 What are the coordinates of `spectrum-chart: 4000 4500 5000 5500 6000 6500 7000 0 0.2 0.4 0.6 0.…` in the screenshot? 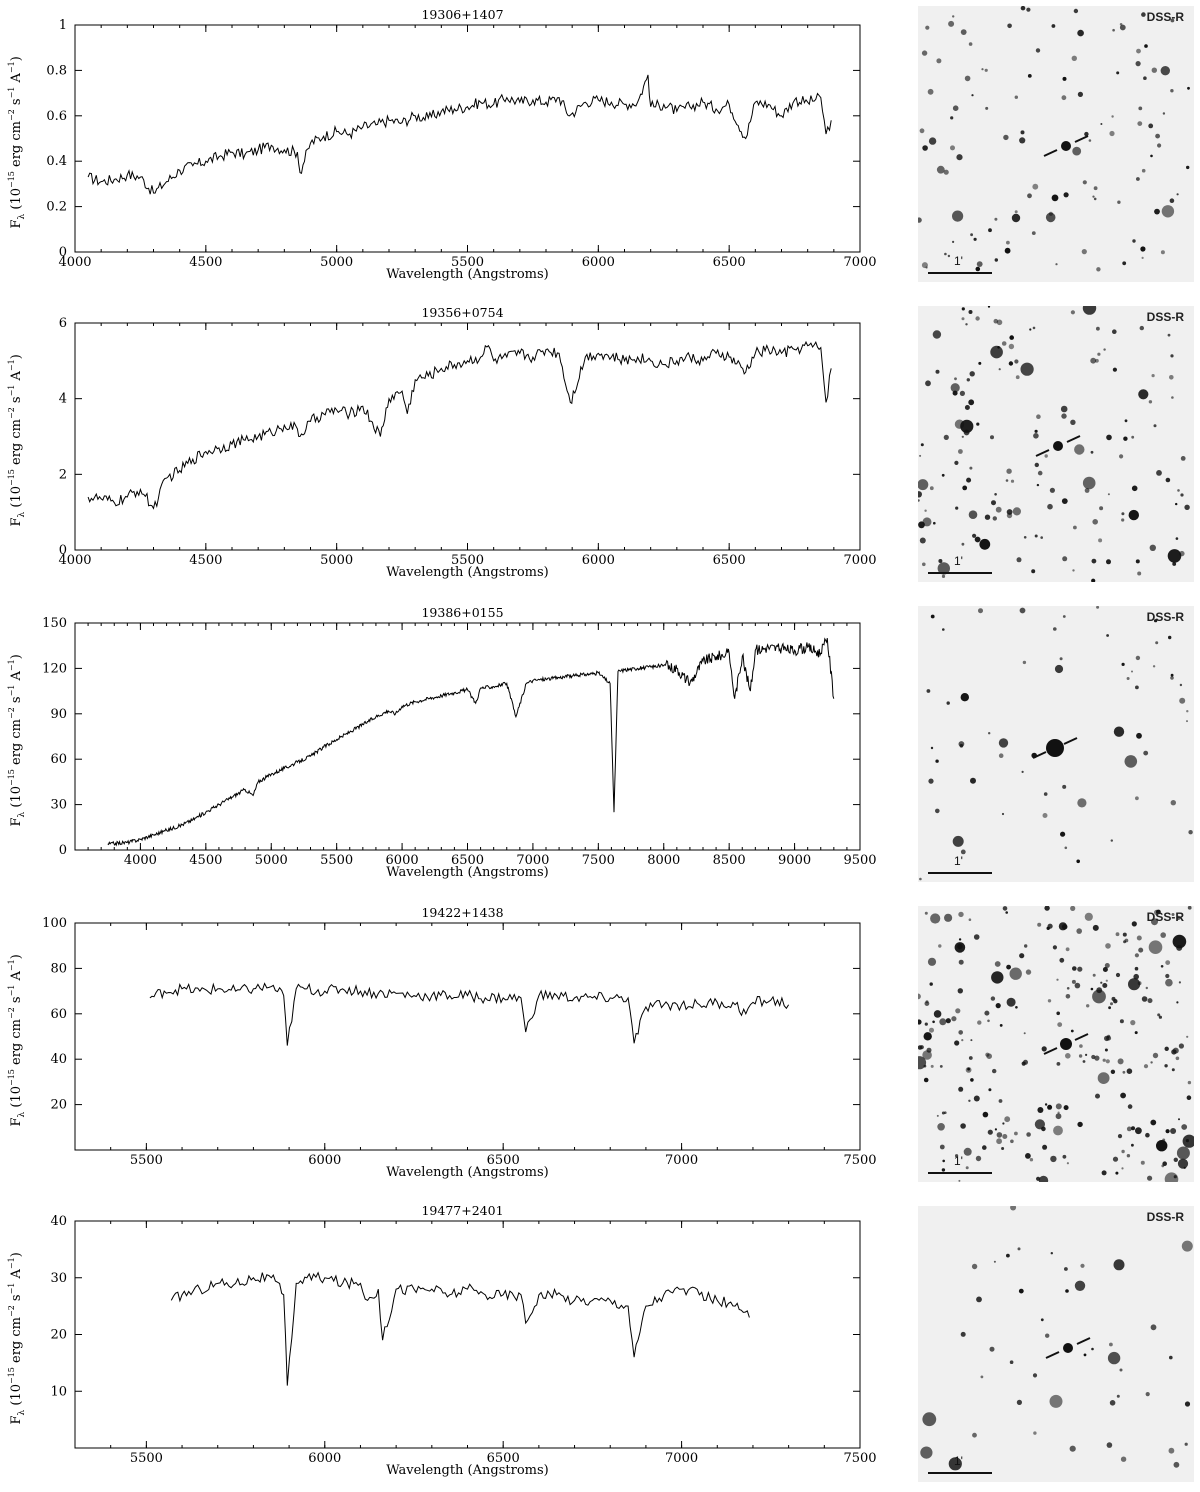 It's located at (442, 144).